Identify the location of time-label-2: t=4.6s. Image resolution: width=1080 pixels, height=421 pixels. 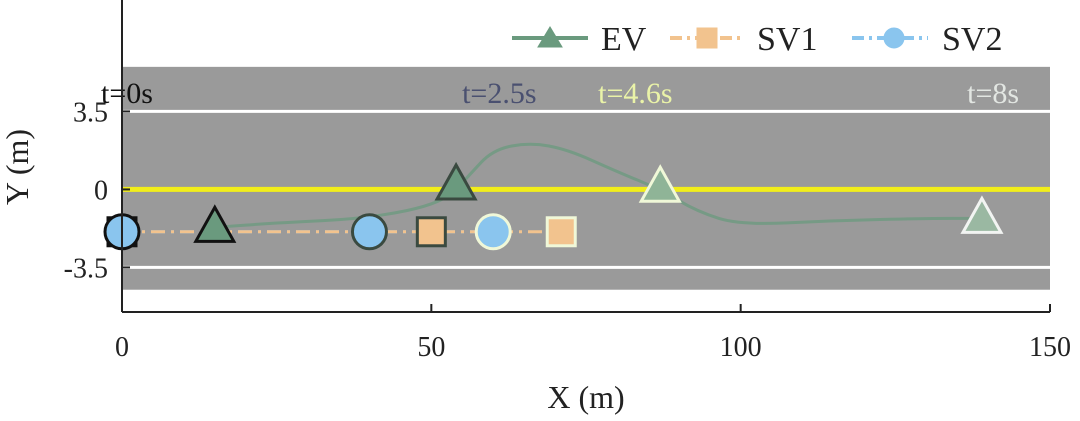
(635, 93).